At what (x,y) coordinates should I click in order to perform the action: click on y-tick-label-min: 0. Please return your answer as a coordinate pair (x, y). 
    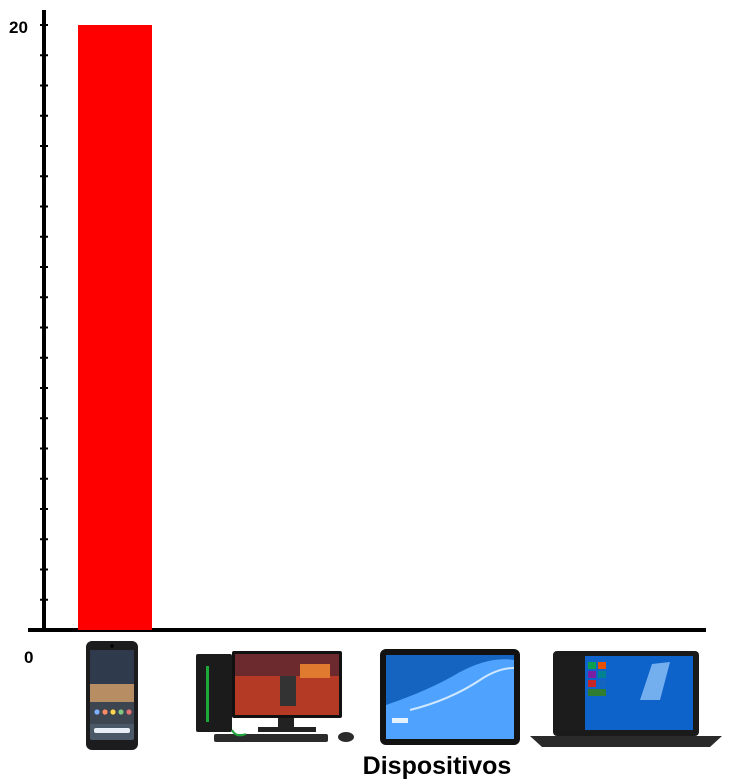
    Looking at the image, I should click on (28, 657).